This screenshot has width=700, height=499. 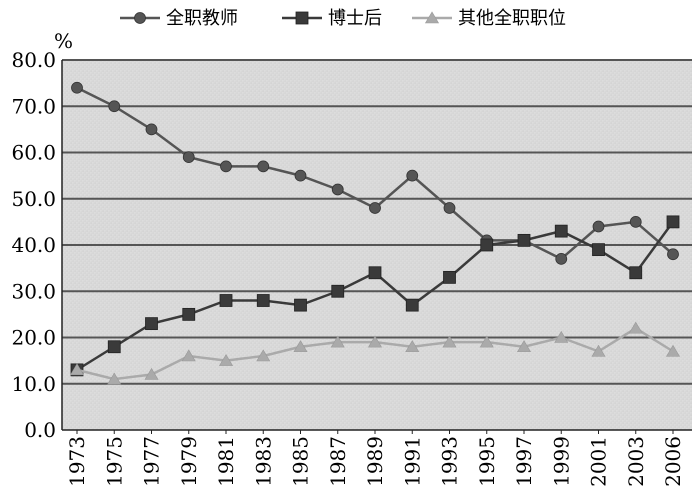 I want to click on y-axis-unit-label: %, so click(x=63, y=41).